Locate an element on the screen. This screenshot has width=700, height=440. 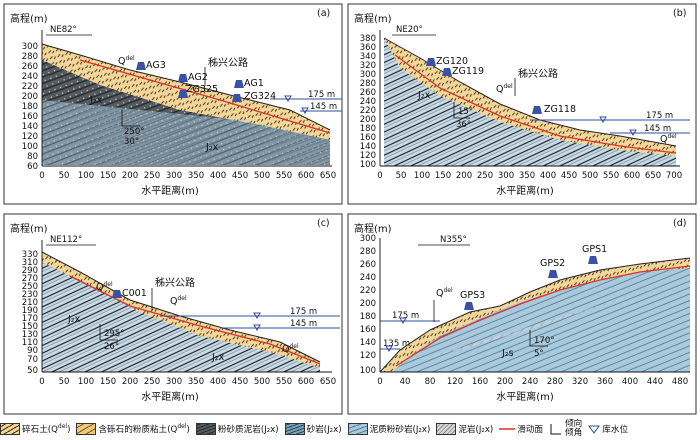
panel-d-direction: N355° is located at coordinates (453, 240).